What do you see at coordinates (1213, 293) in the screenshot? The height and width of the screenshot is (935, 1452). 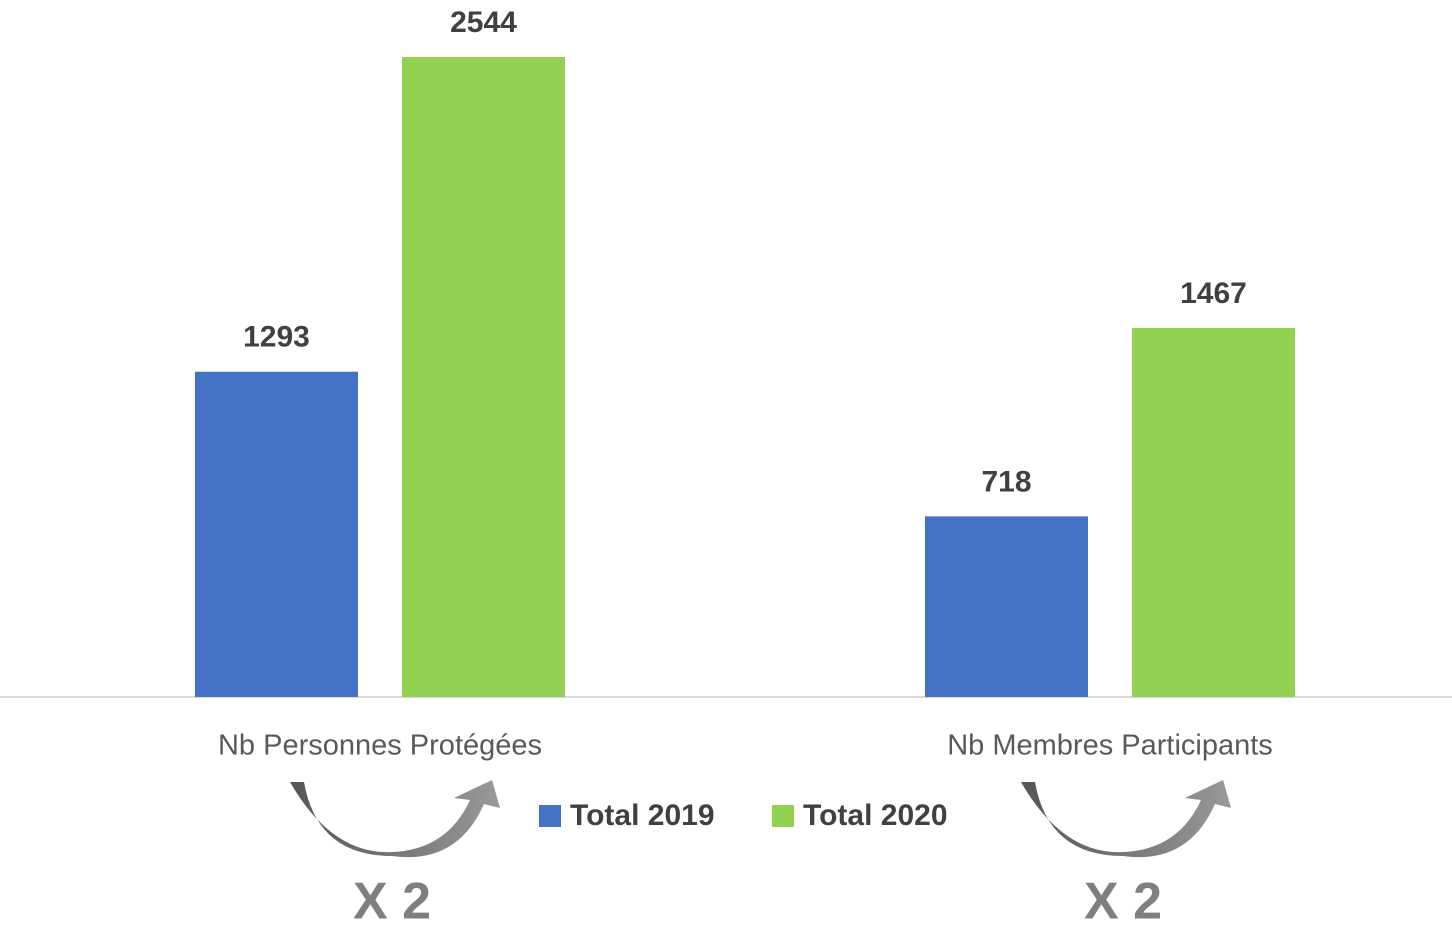 I see `data-label: 1467` at bounding box center [1213, 293].